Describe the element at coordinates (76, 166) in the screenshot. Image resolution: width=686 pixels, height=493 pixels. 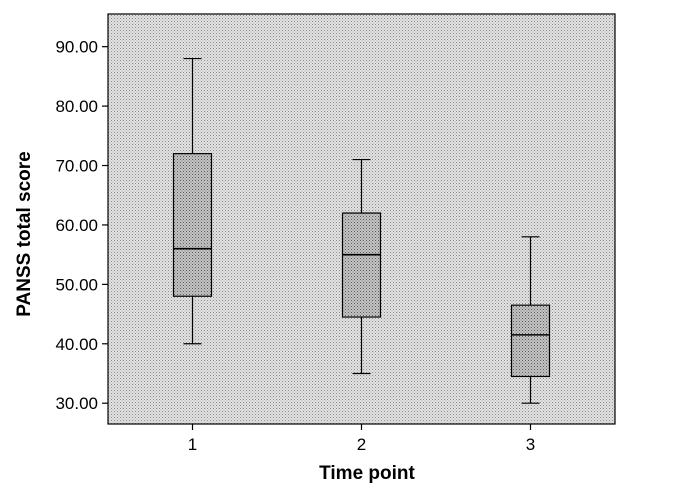
I see `y-tick-label: 70.00` at that location.